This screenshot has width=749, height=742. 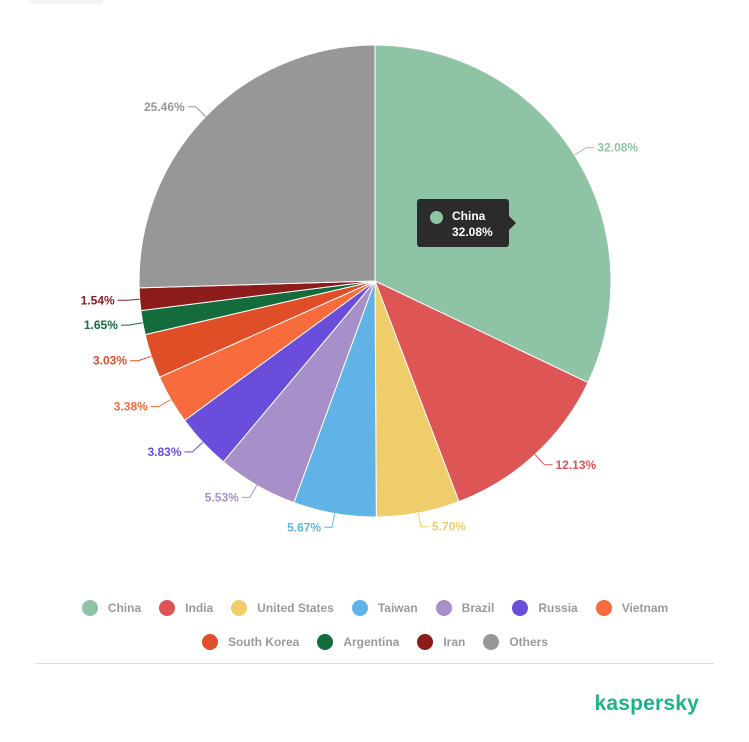 What do you see at coordinates (98, 300) in the screenshot?
I see `data-label-iran: 1.54%` at bounding box center [98, 300].